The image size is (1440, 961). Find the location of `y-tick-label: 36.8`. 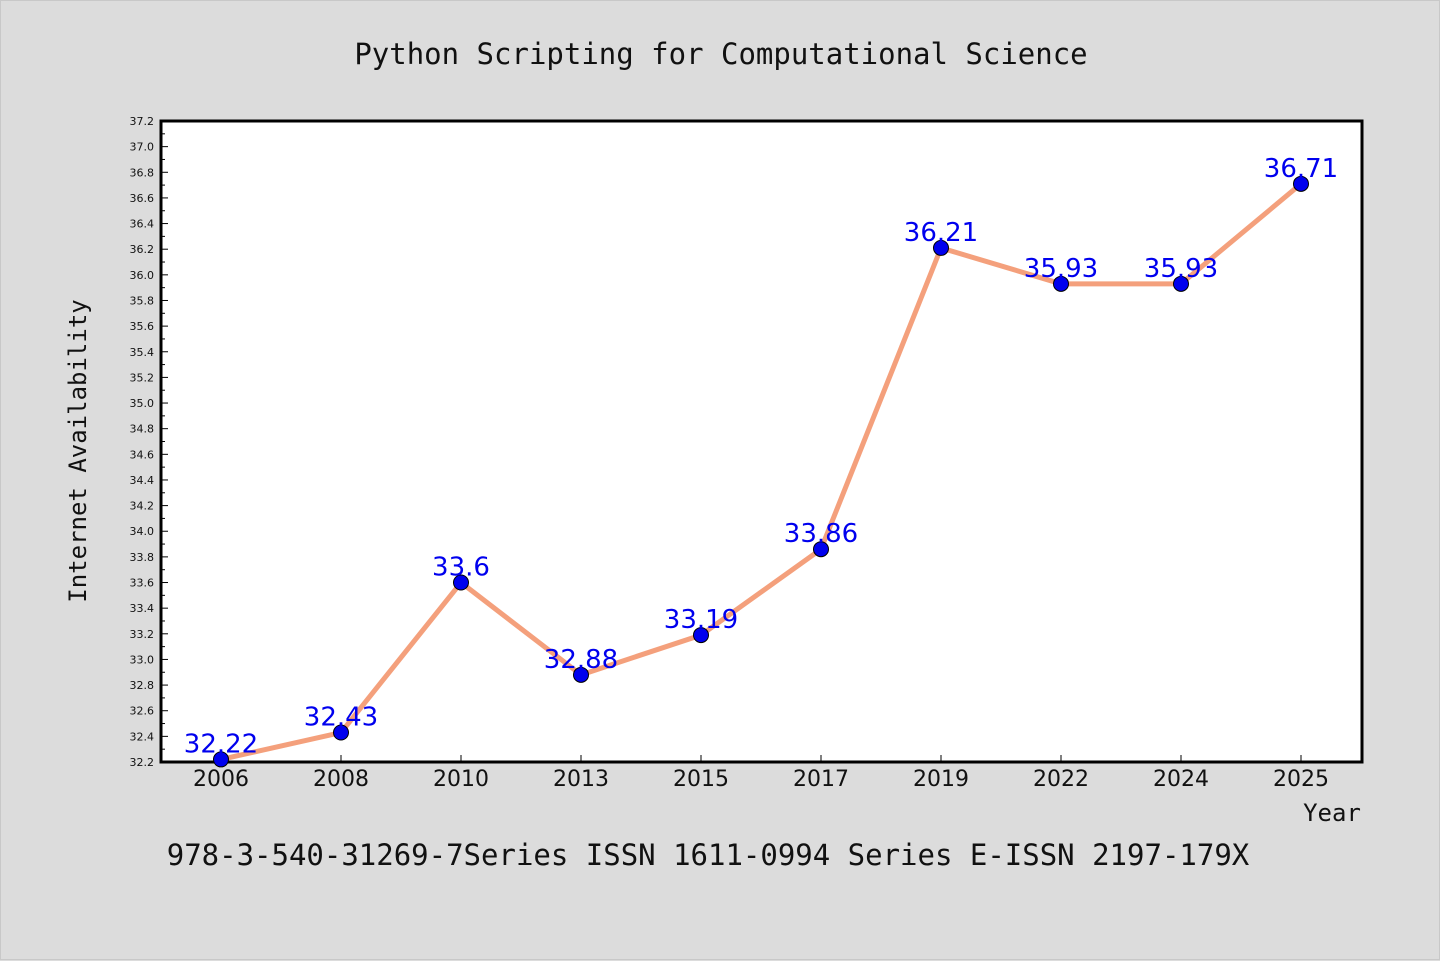

y-tick-label: 36.8 is located at coordinates (142, 172).